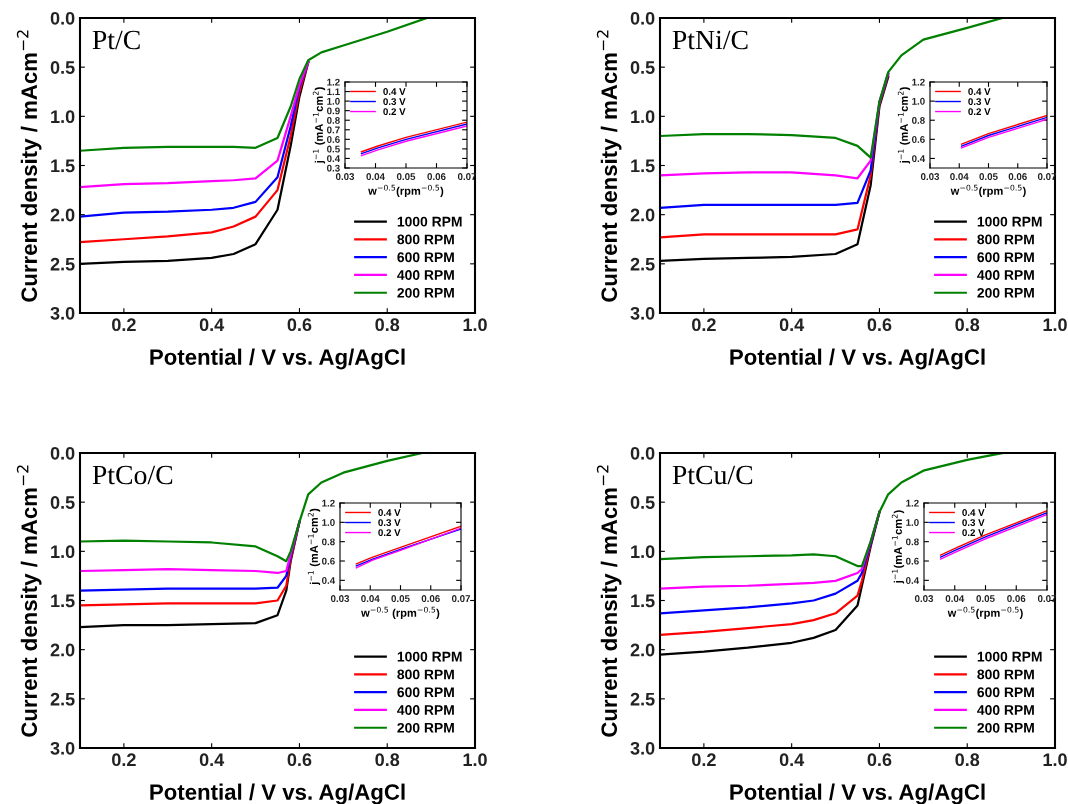 This screenshot has height=804, width=1068. Describe the element at coordinates (370, 598) in the screenshot. I see `x-tick-label: 0.04` at that location.